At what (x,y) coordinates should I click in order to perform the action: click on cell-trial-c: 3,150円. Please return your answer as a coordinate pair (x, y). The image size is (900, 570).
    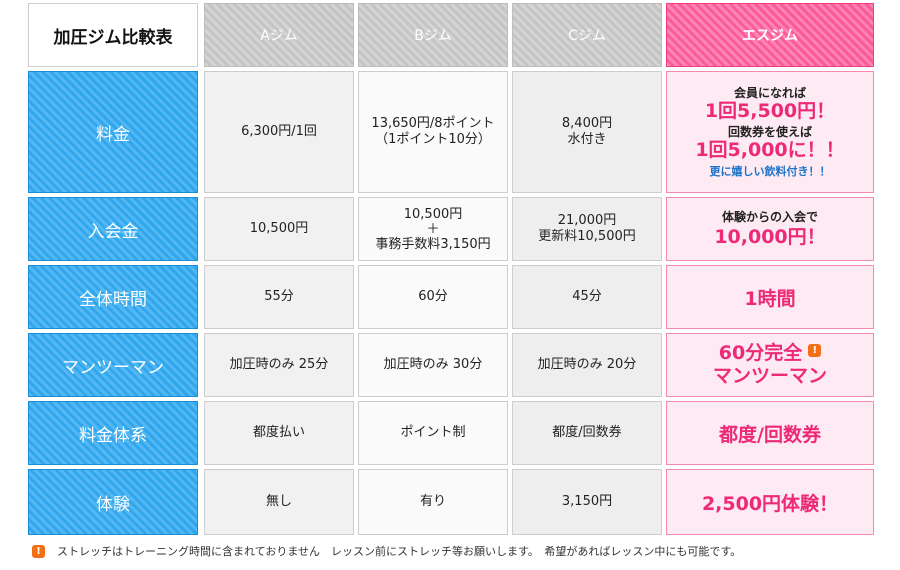
    Looking at the image, I should click on (587, 502).